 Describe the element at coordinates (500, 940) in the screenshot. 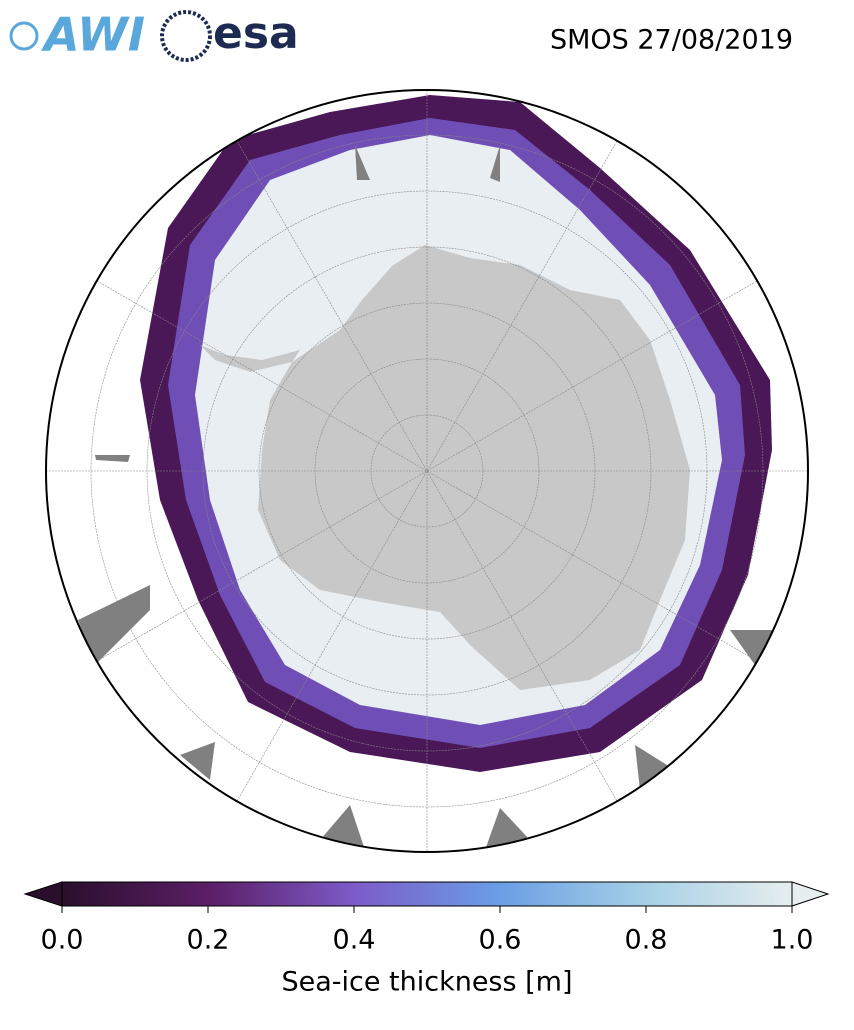

I see `tick-label: 0.6` at that location.